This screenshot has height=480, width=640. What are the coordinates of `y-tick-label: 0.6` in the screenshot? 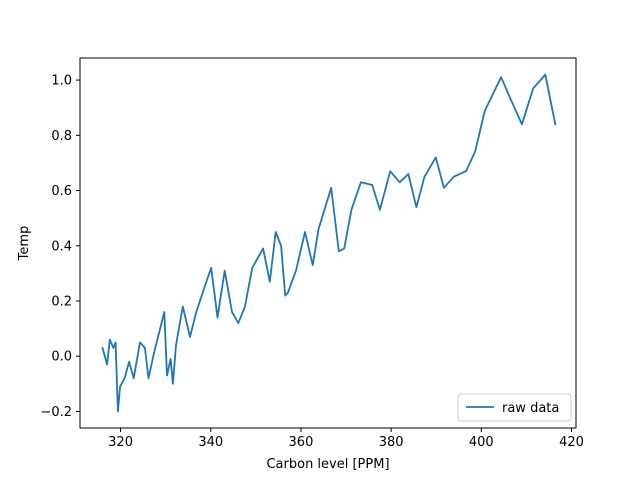 It's located at (61, 191).